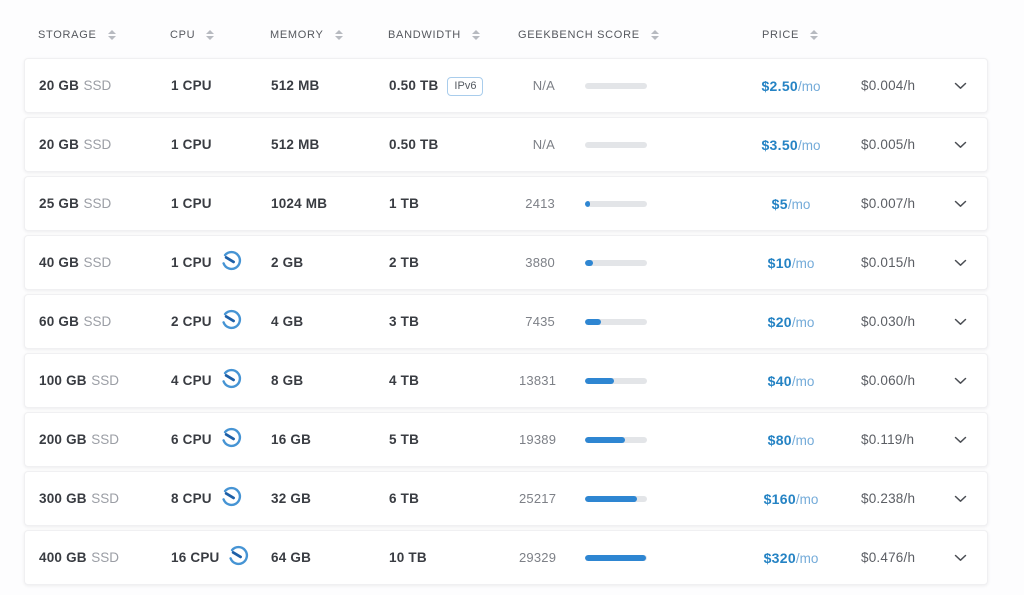 The height and width of the screenshot is (595, 1024). What do you see at coordinates (330, 263) in the screenshot?
I see `memory-cell: 2 GB` at bounding box center [330, 263].